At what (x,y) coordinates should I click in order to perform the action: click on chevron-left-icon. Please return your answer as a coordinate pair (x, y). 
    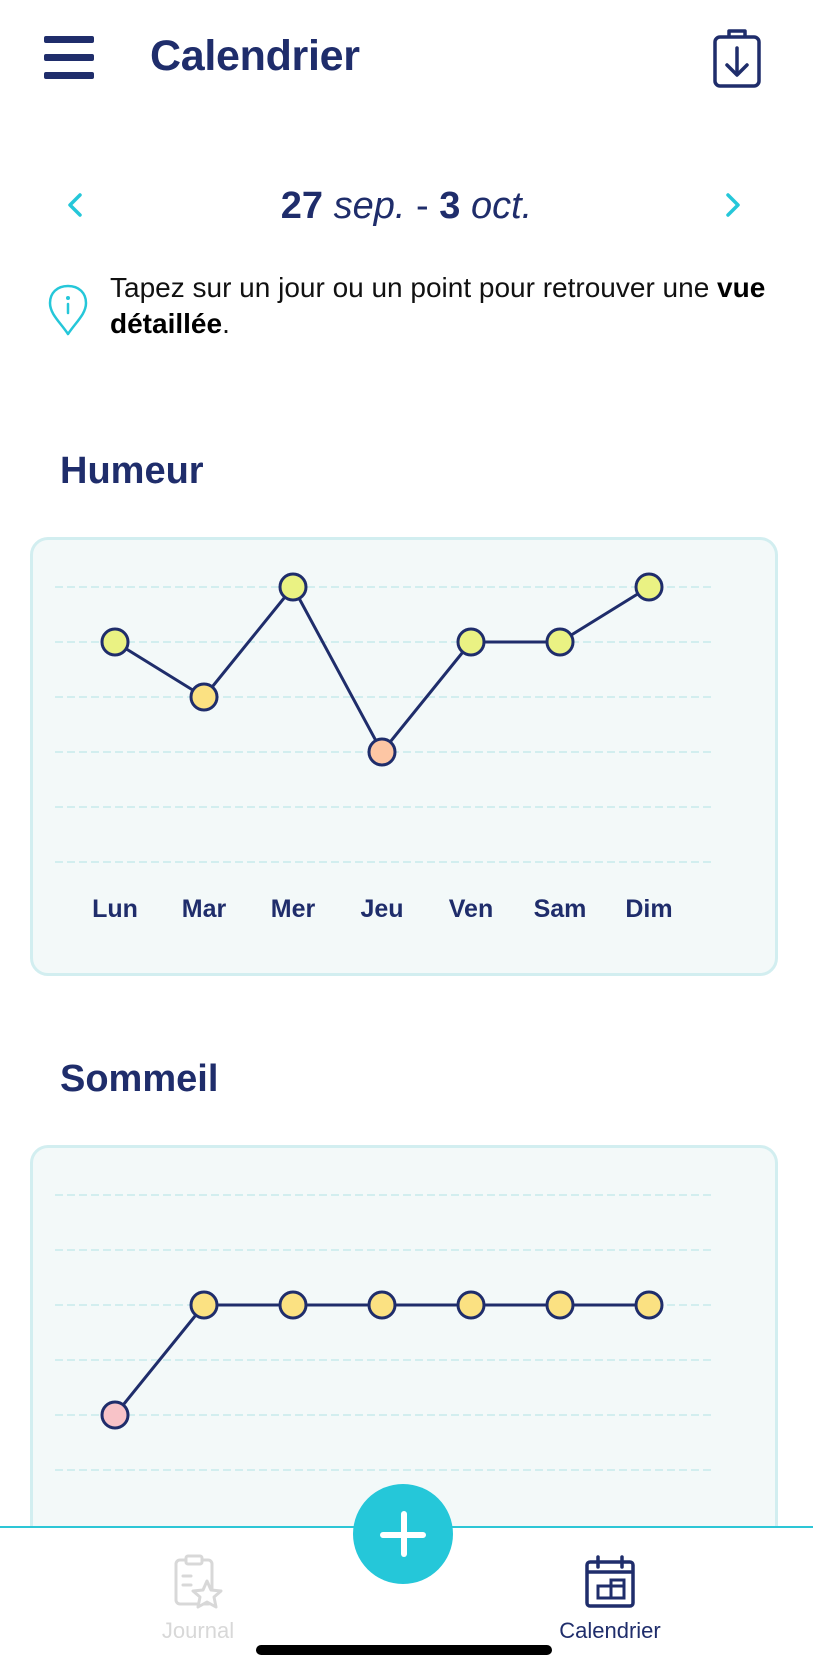
    Looking at the image, I should click on (75, 205).